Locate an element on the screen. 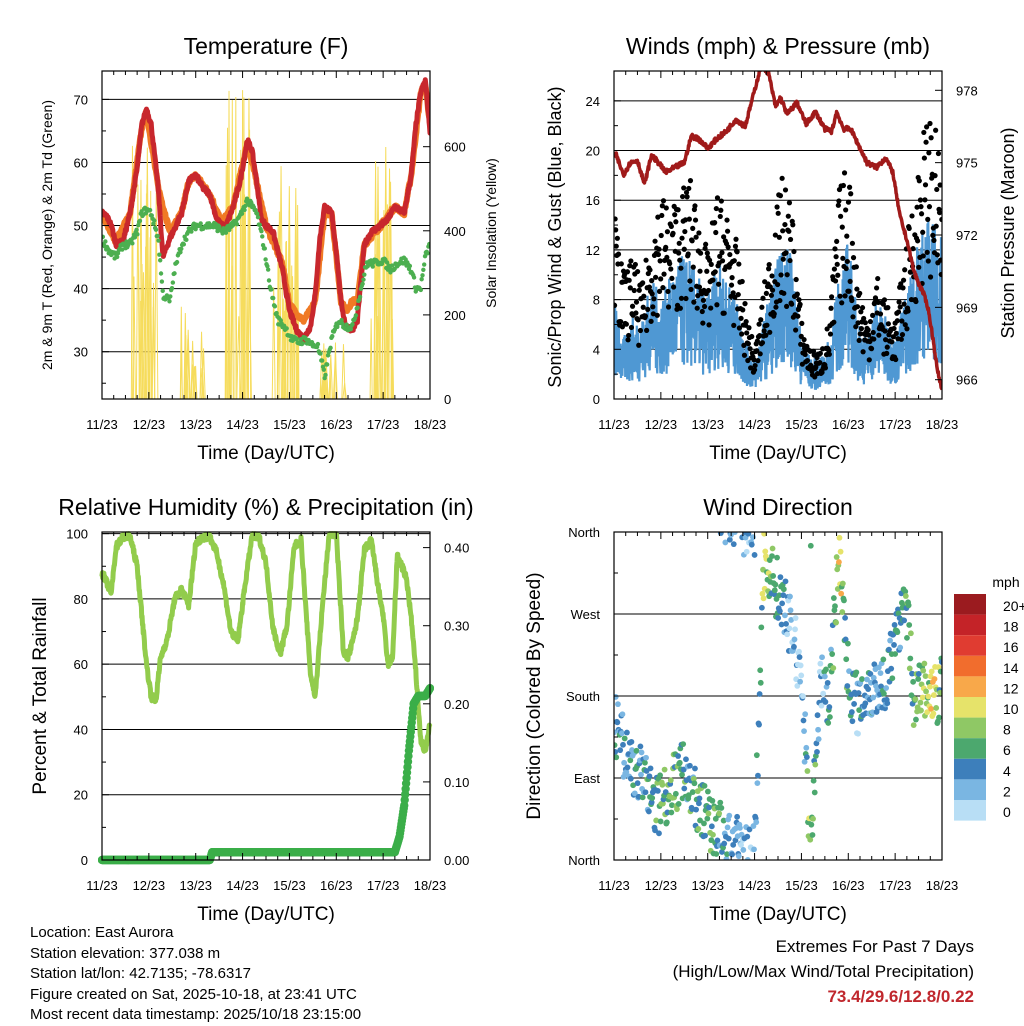 This screenshot has height=1026, width=1024. series-relative-humidity is located at coordinates (266, 642).